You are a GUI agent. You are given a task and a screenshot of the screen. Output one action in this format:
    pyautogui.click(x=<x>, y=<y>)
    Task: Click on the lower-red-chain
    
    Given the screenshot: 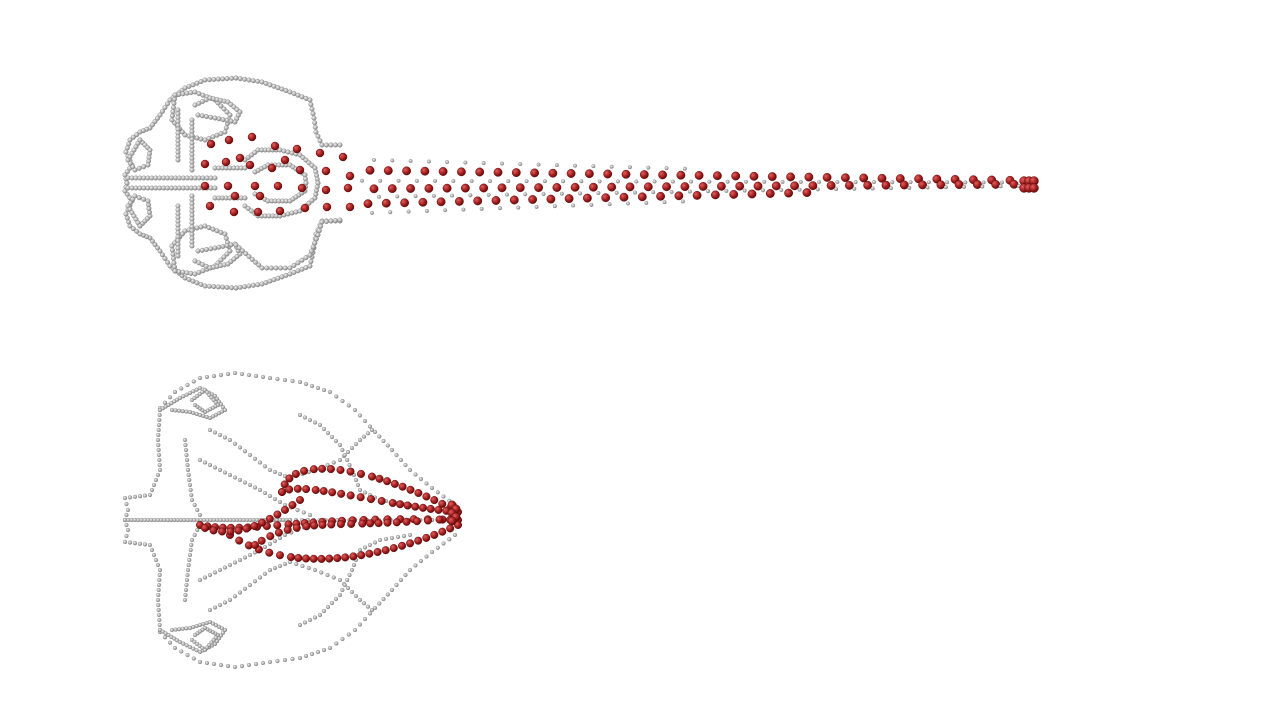 What is the action you would take?
    pyautogui.click(x=393, y=548)
    